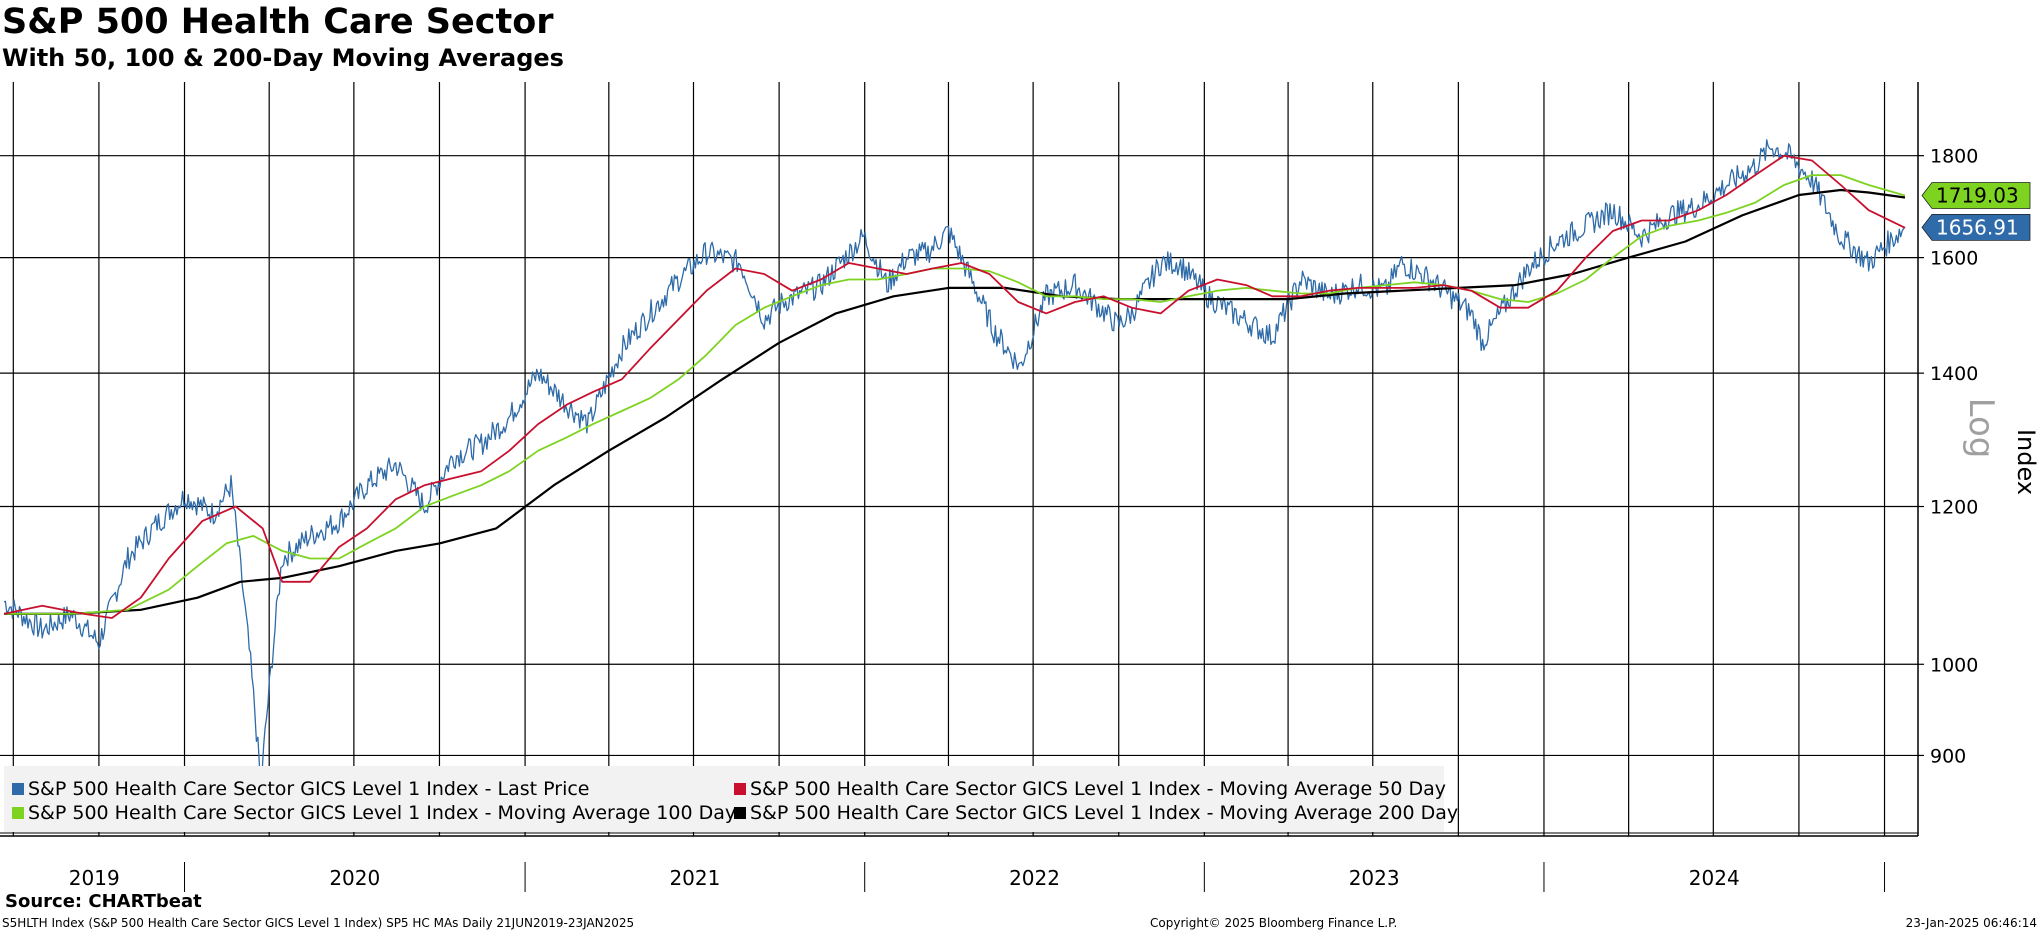 This screenshot has width=2041, height=932. What do you see at coordinates (1374, 878) in the screenshot?
I see `x-year-label: 2023` at bounding box center [1374, 878].